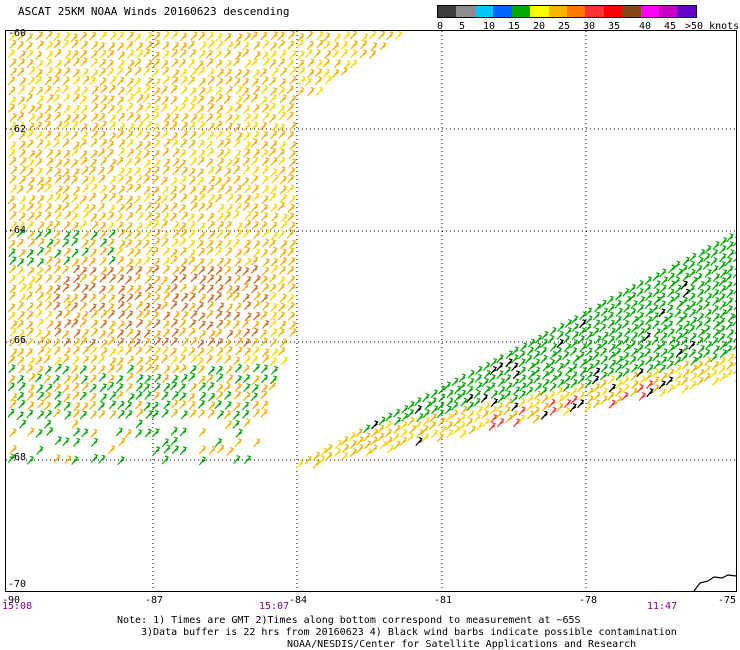 This screenshot has width=740, height=650. I want to click on lon-label: -78, so click(588, 600).